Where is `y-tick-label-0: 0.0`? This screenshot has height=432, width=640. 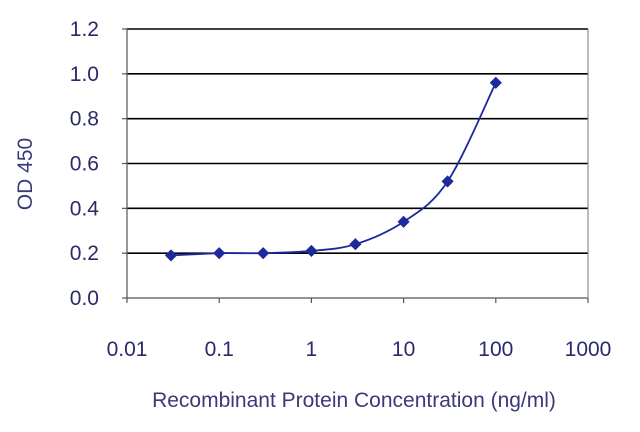
y-tick-label-0: 0.0 is located at coordinates (84, 298).